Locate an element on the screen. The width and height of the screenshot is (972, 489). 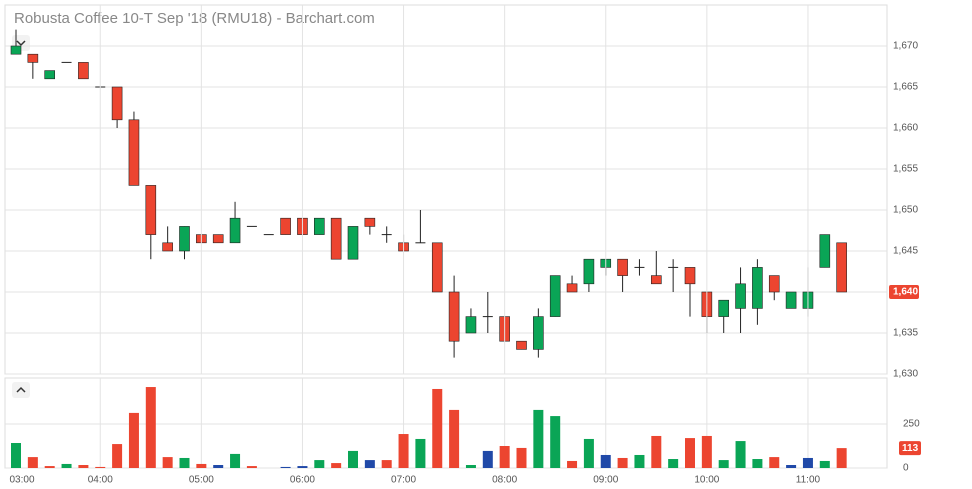
y-tick-label: 1,645 is located at coordinates (905, 251).